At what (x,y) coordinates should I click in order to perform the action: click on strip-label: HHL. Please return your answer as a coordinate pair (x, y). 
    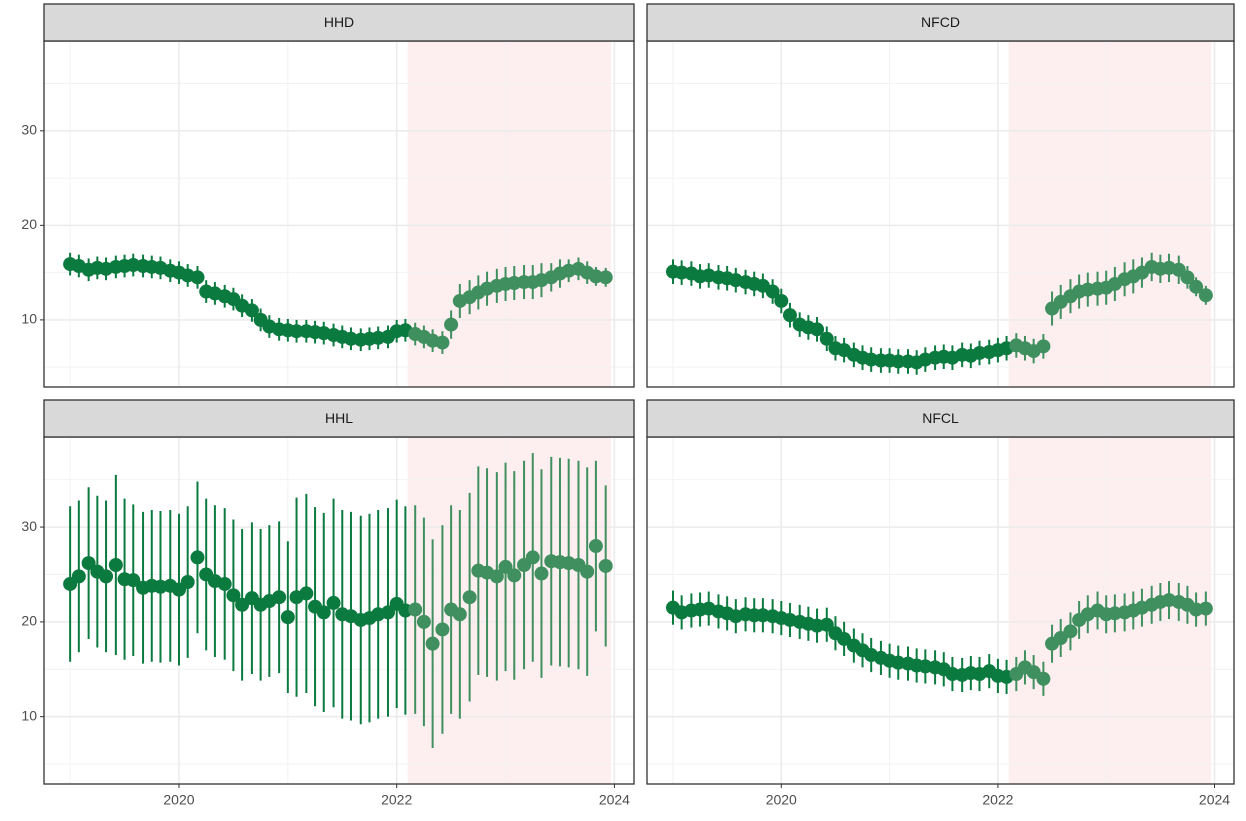
    Looking at the image, I should click on (339, 418).